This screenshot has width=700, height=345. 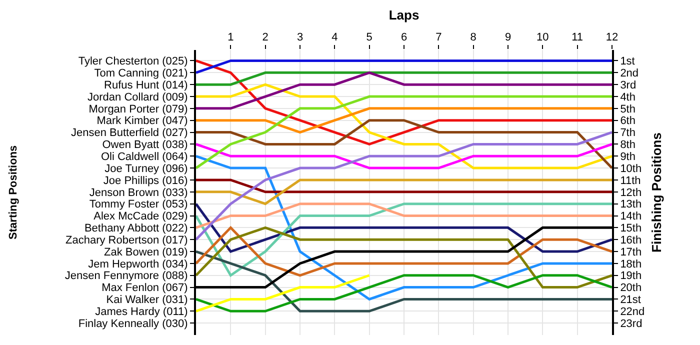 What do you see at coordinates (146, 252) in the screenshot?
I see `category-label: Zak Bowen (019)` at bounding box center [146, 252].